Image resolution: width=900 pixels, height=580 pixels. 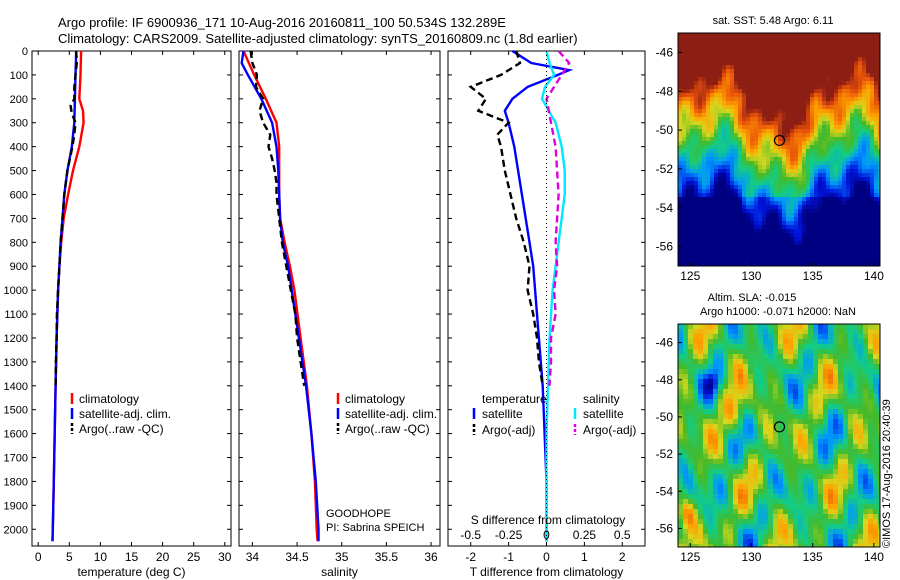 What do you see at coordinates (121, 429) in the screenshot?
I see `legend-label: Argo(..raw -QC)` at bounding box center [121, 429].